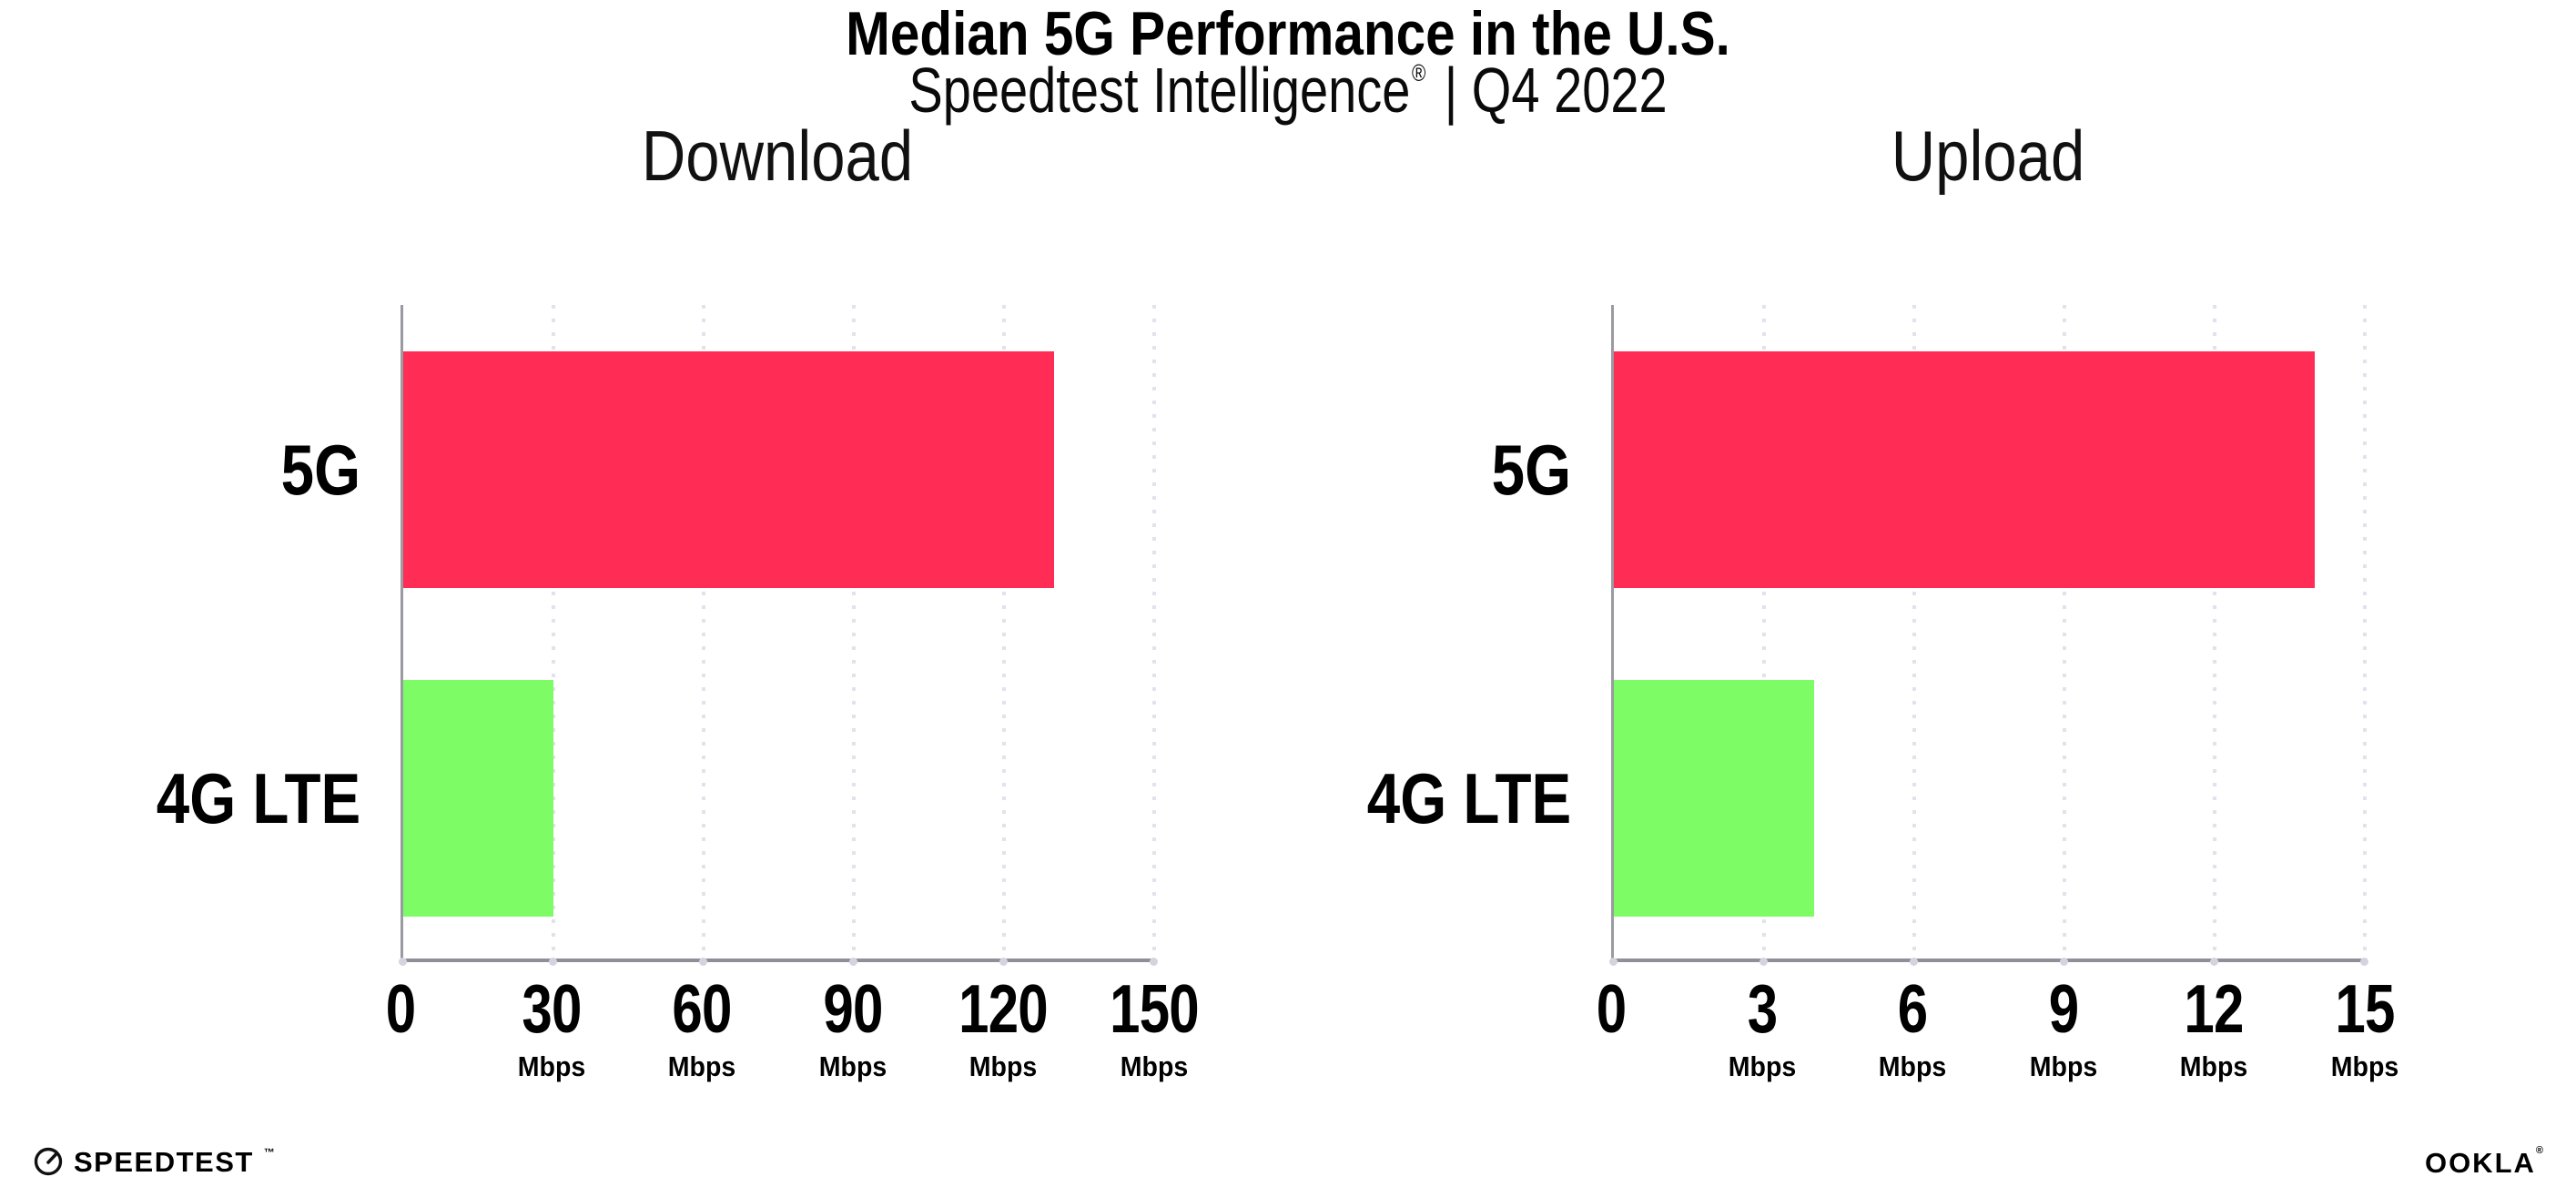  What do you see at coordinates (1159, 90) in the screenshot?
I see `subtitle-brand: Speedtest Intelligence` at bounding box center [1159, 90].